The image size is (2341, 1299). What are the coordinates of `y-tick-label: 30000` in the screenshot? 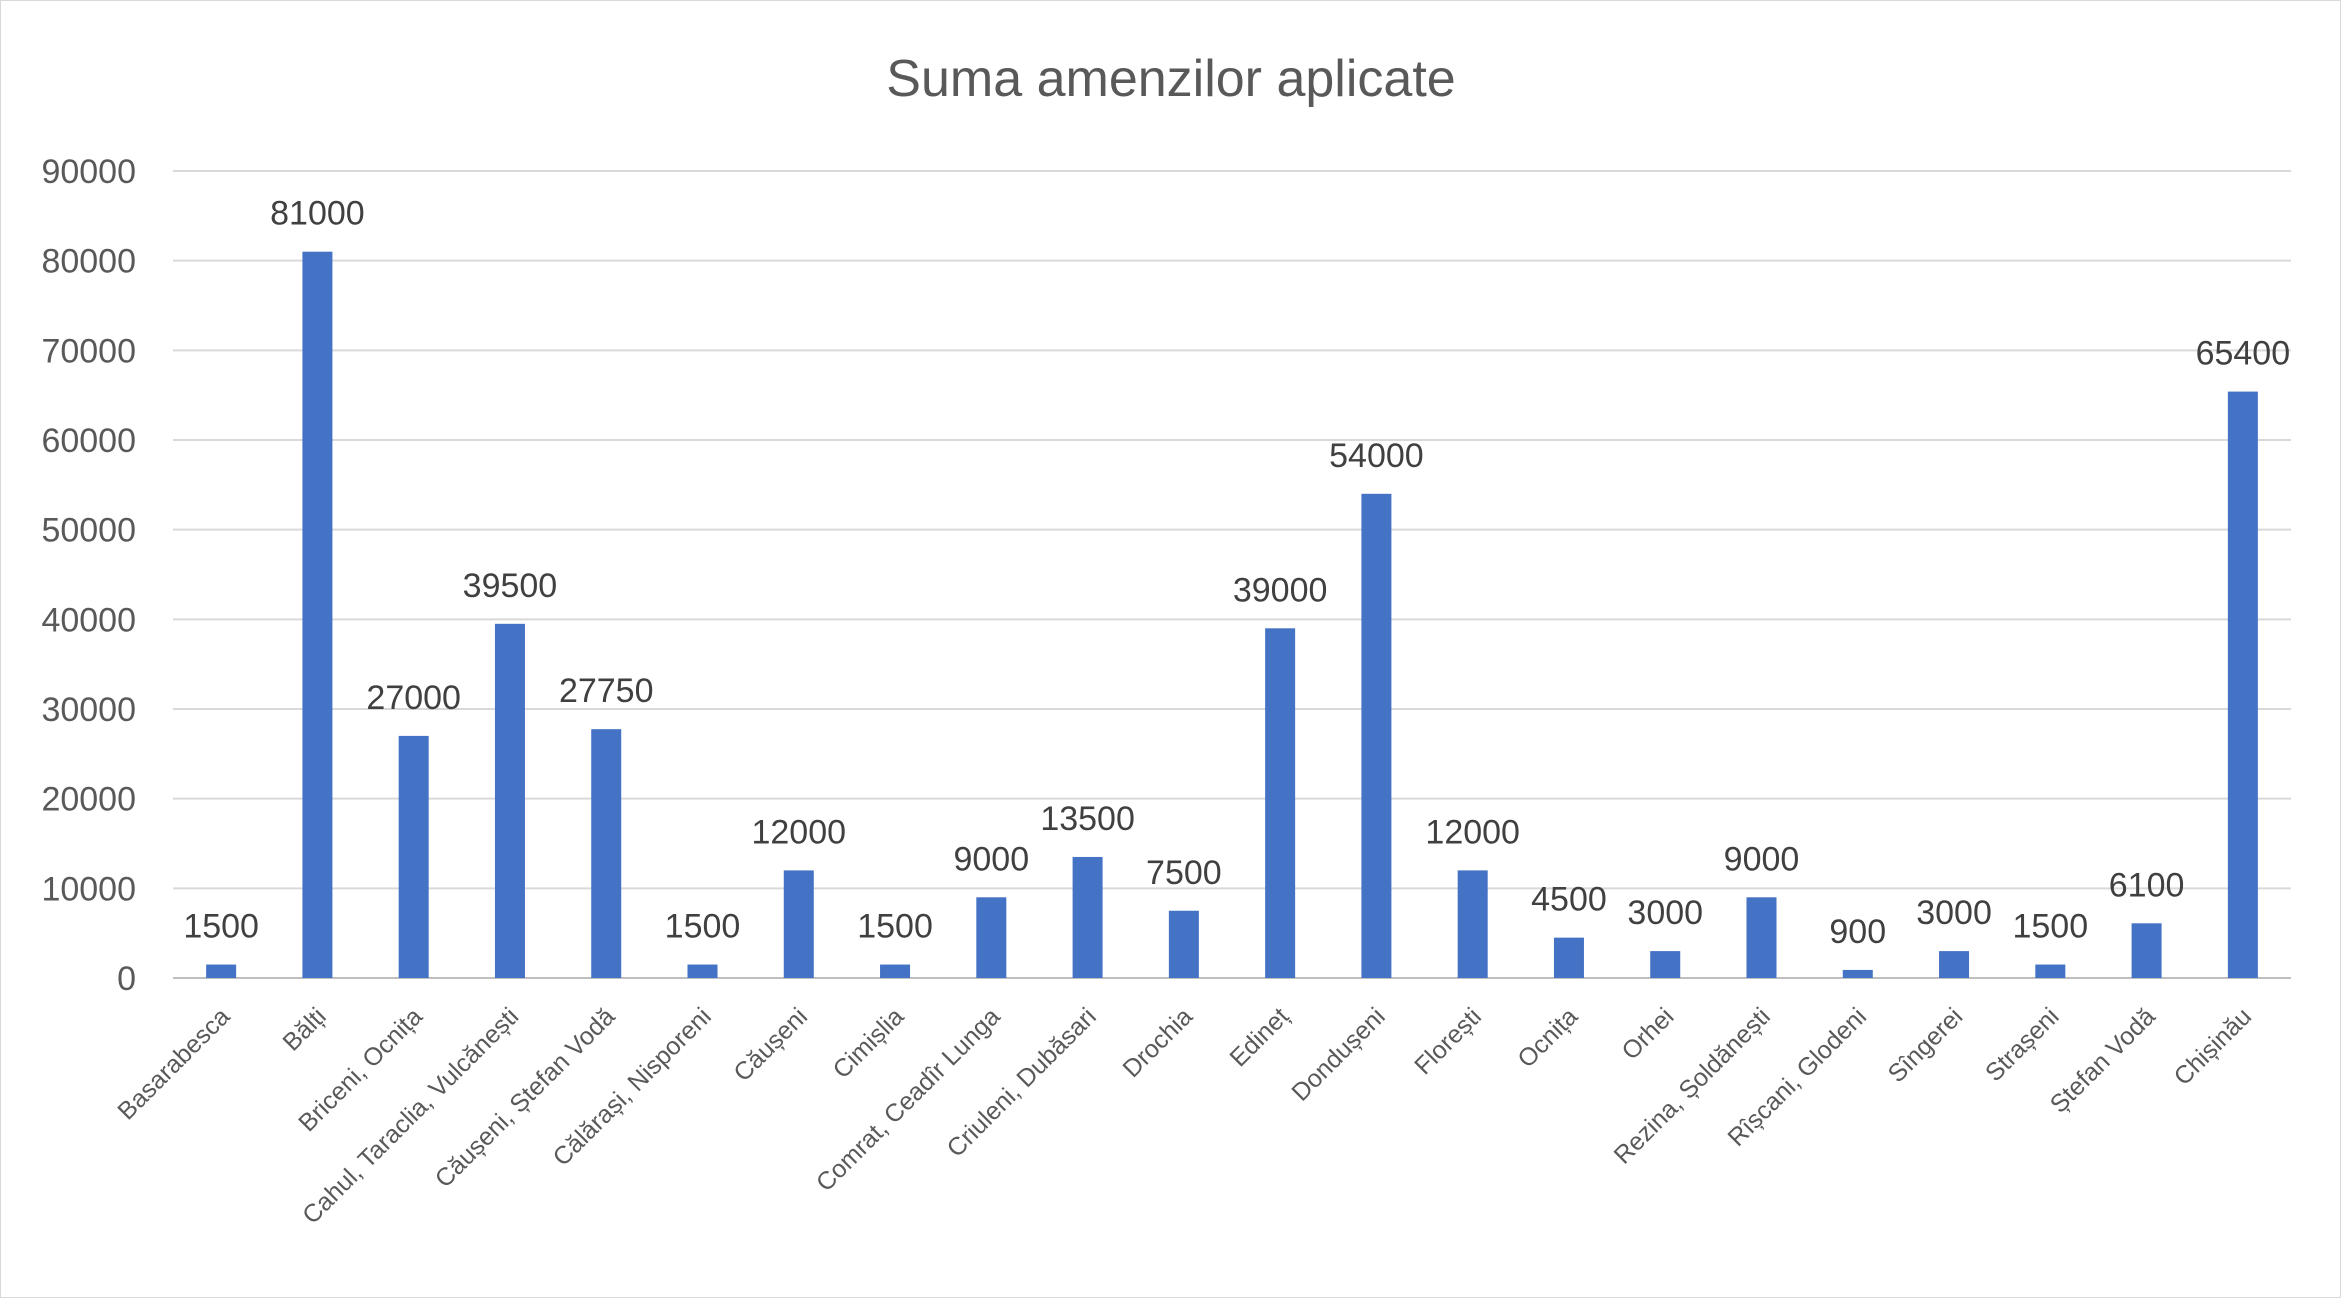 It's located at (88, 710).